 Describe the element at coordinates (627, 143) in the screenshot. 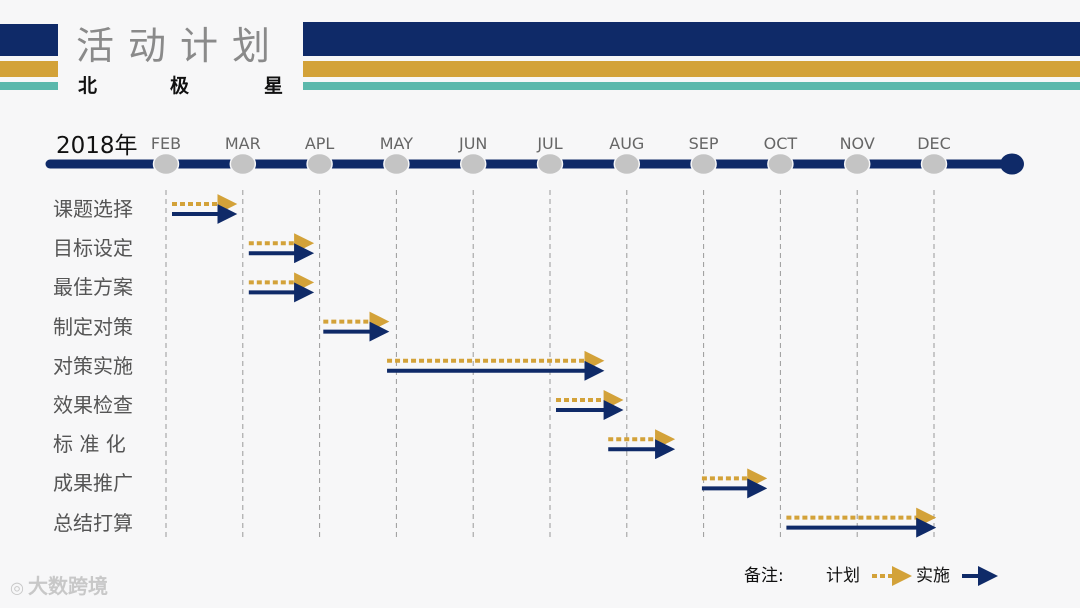

I see `month-label-aug: AUG` at that location.